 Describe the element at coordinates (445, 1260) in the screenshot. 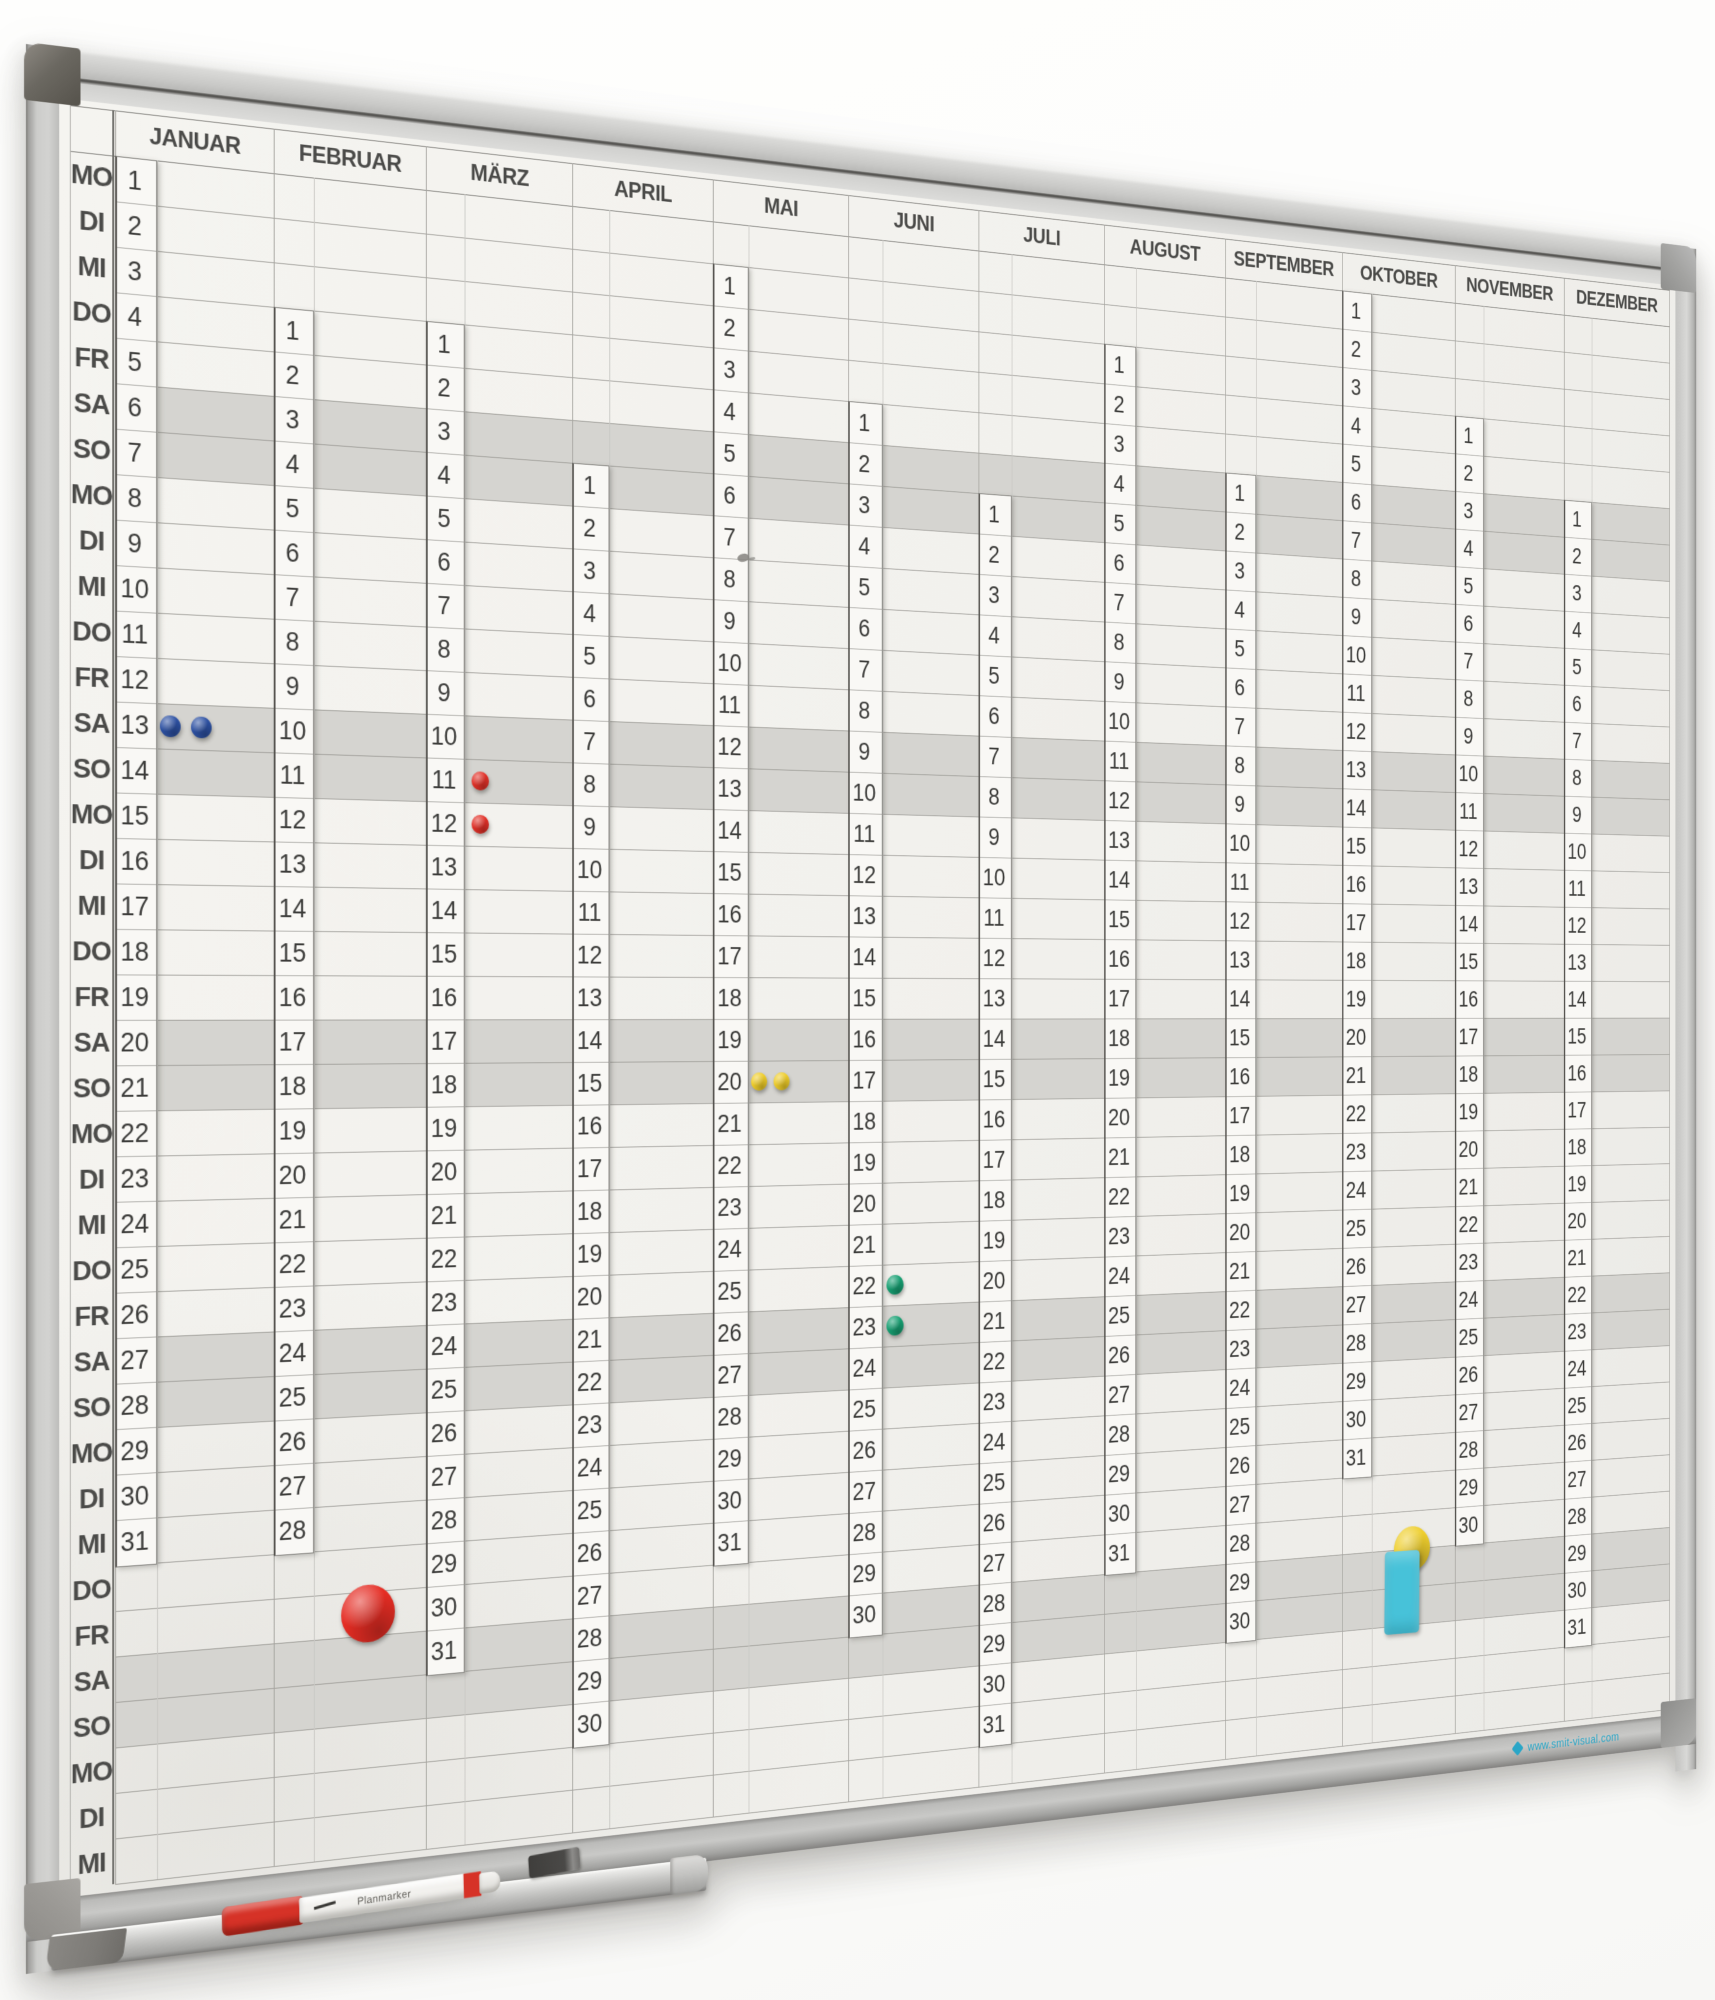

I see `day-cell: 22` at that location.